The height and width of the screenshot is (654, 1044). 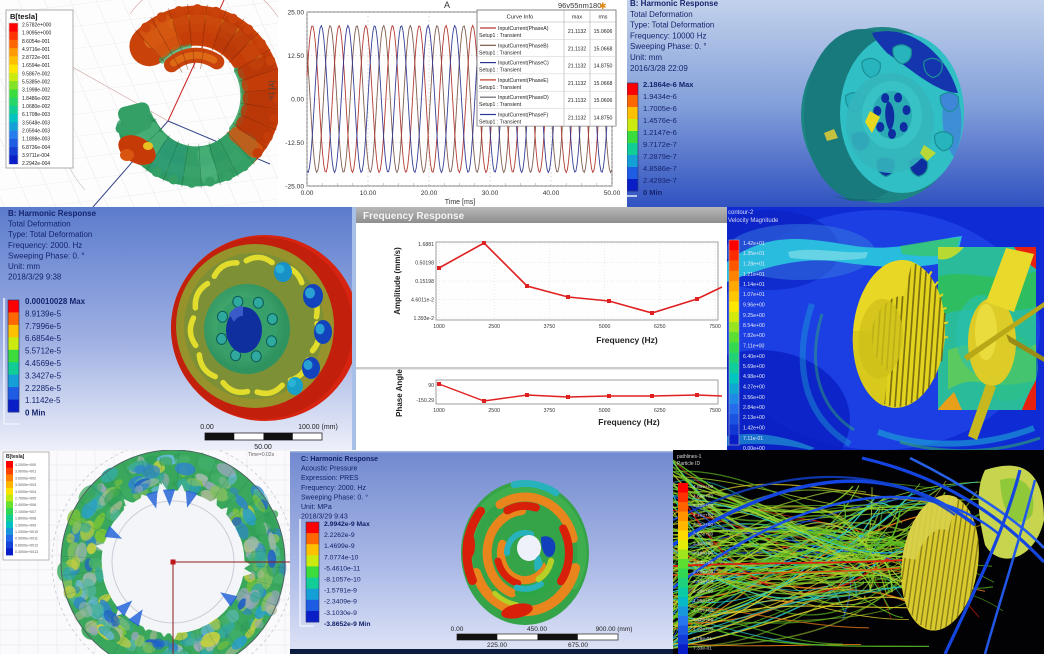 I want to click on svg-text: Frequency: 10000 Hz, so click(x=668, y=35).